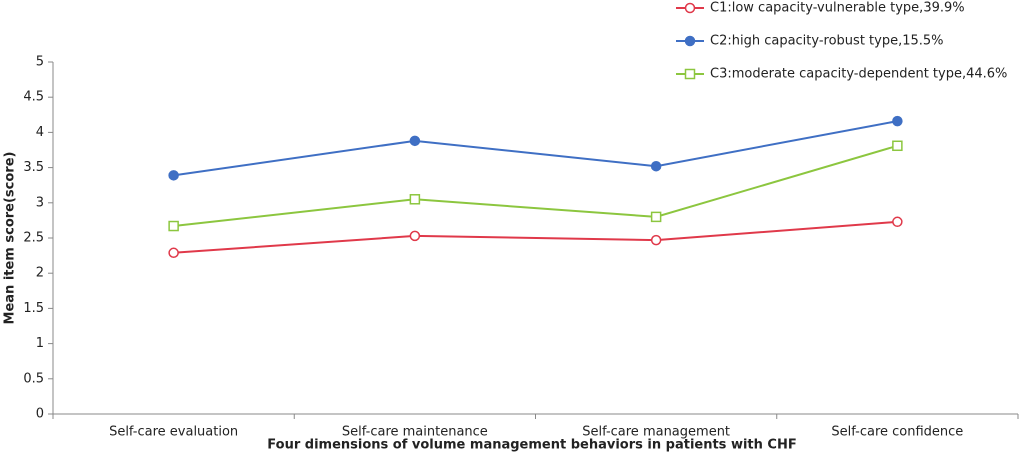  What do you see at coordinates (33, 238) in the screenshot?
I see `y-tick-label: 2.5` at bounding box center [33, 238].